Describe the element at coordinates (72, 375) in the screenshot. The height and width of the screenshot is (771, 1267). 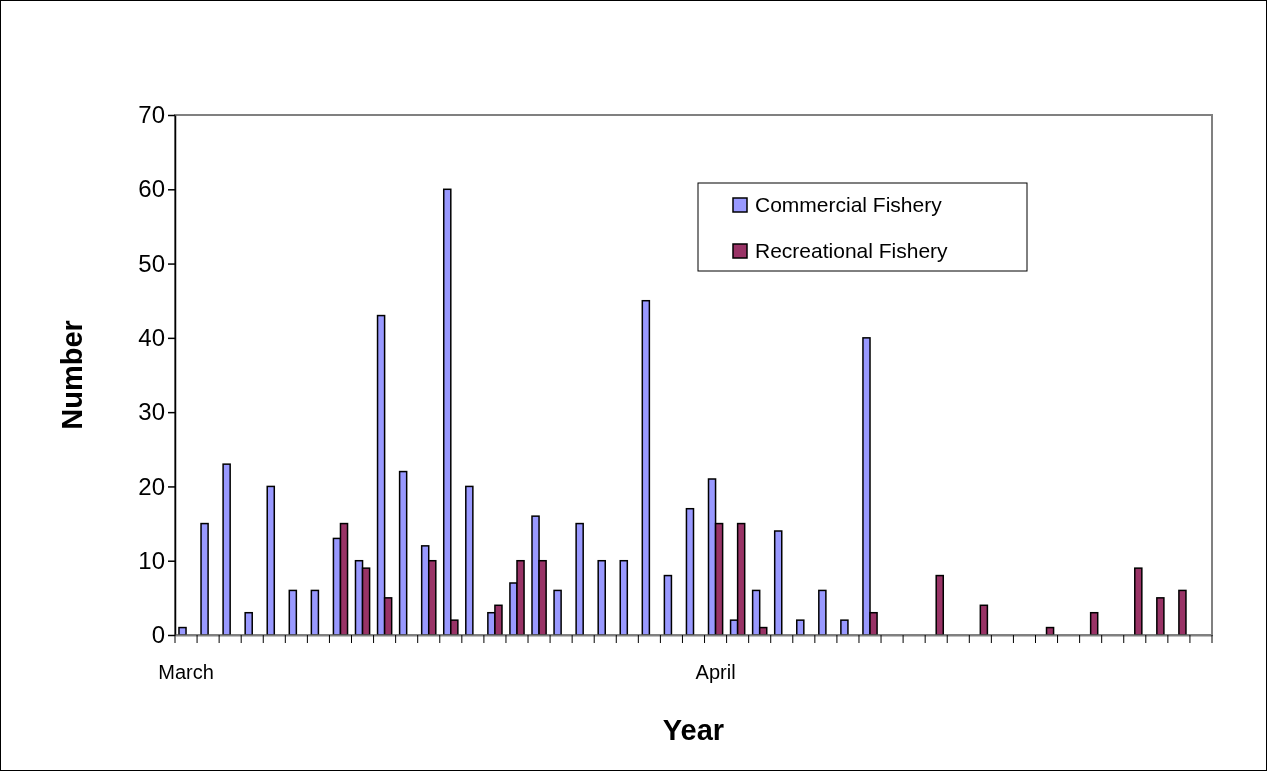
I see `y-axis-title: Number` at that location.